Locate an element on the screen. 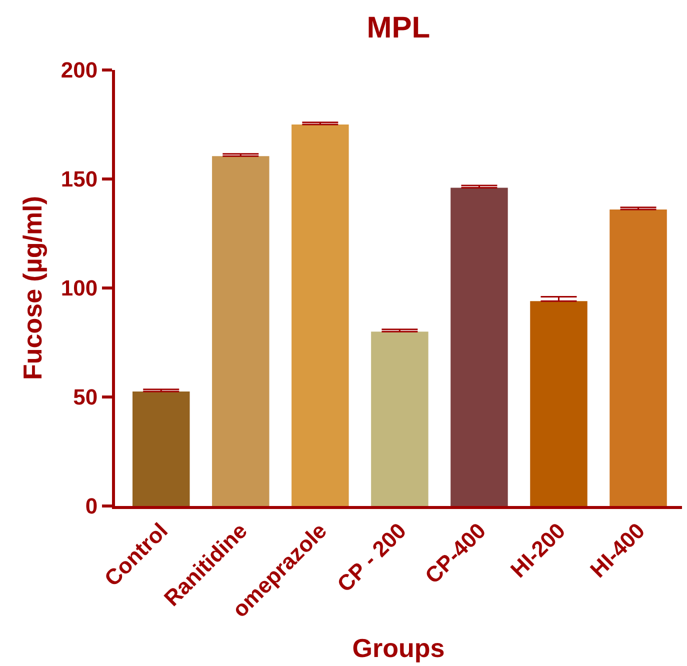 The width and height of the screenshot is (687, 666). x-tick-label: CP - 200 is located at coordinates (372, 557).